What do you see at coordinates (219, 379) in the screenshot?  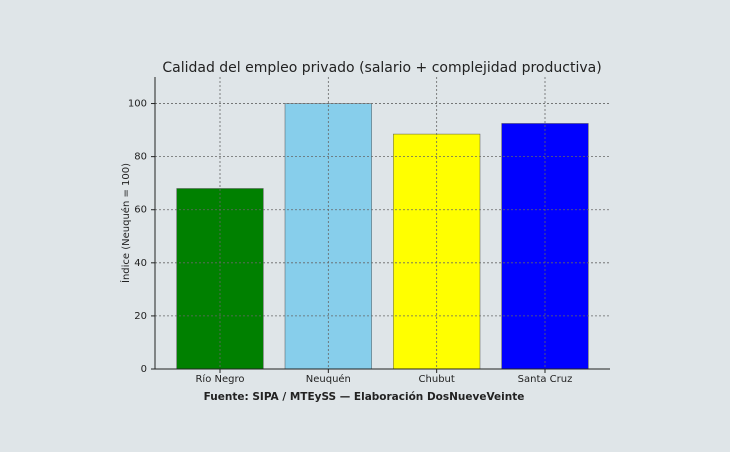 I see `x-tick-label: Río Negro` at bounding box center [219, 379].